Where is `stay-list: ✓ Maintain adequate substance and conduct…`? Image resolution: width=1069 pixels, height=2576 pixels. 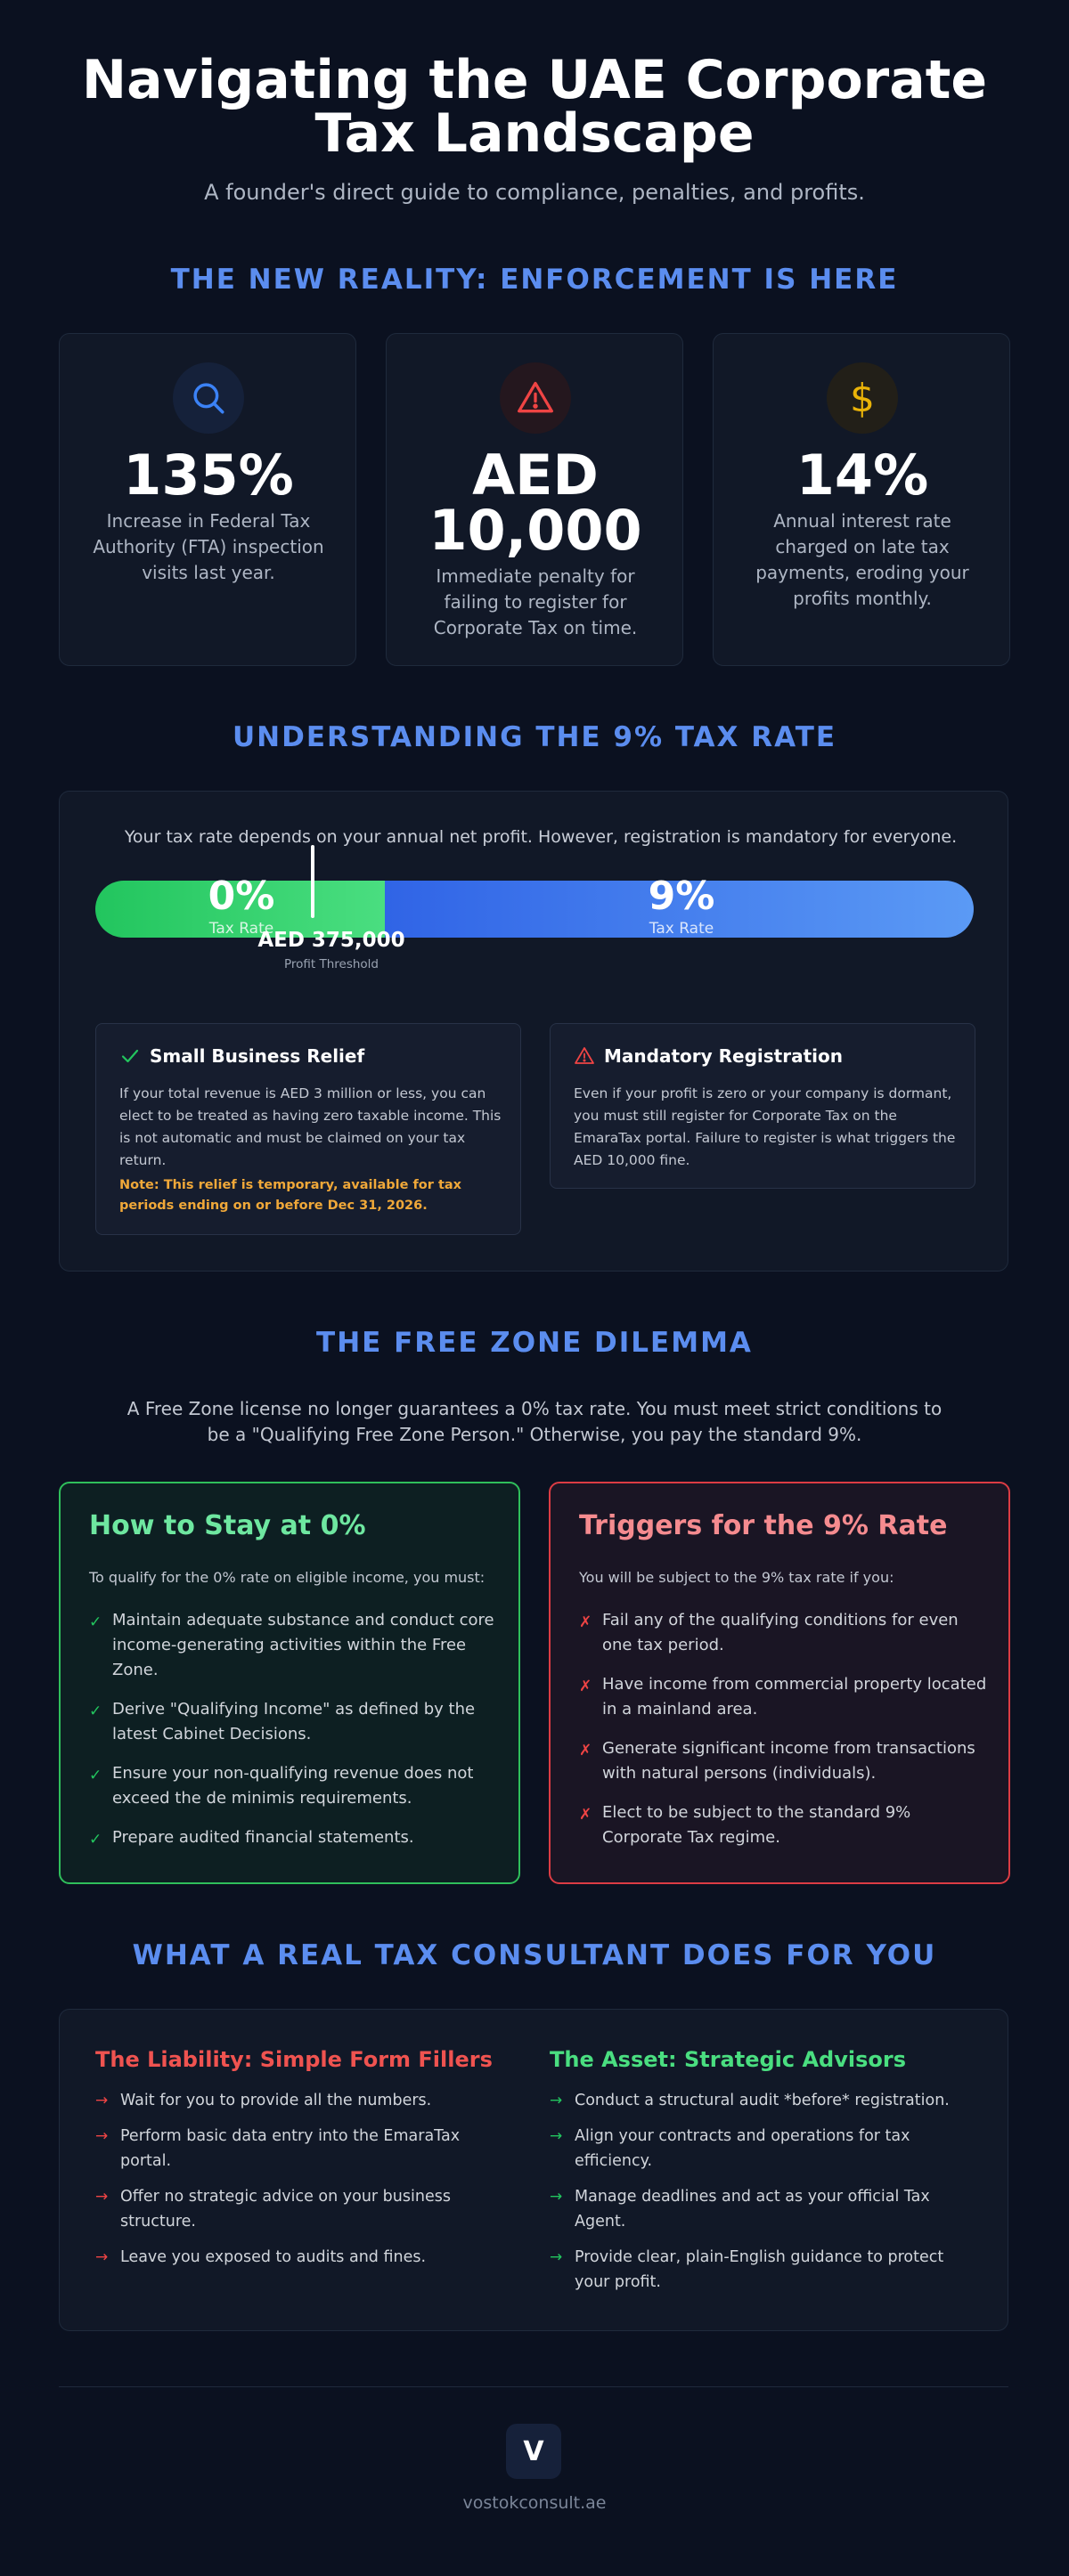 stay-list: ✓ Maintain adequate substance and conduct… is located at coordinates (294, 1736).